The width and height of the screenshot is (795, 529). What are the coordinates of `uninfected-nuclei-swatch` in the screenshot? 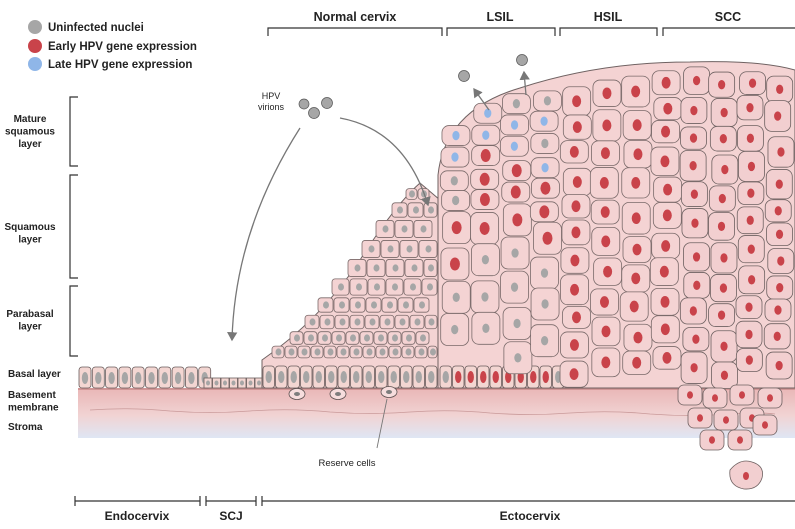 It's located at (35, 27).